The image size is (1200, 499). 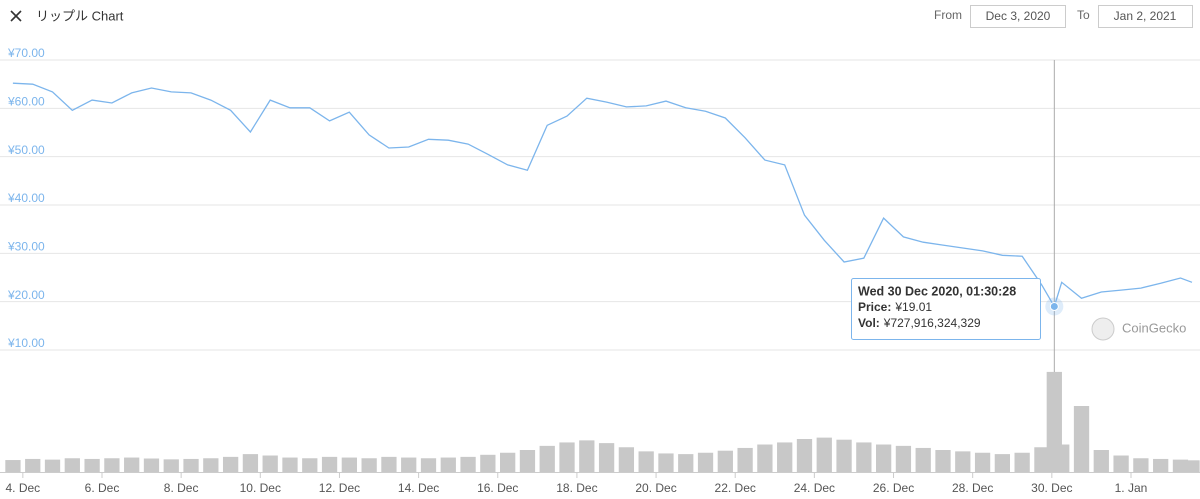 What do you see at coordinates (339, 488) in the screenshot?
I see `x-tick-label: 12. Dec` at bounding box center [339, 488].